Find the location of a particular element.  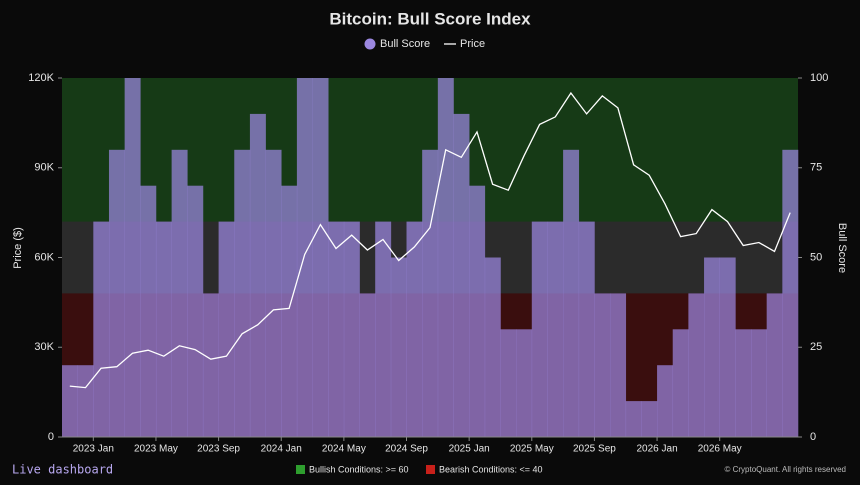

x-tick-label: 2023 Jan is located at coordinates (93, 449).